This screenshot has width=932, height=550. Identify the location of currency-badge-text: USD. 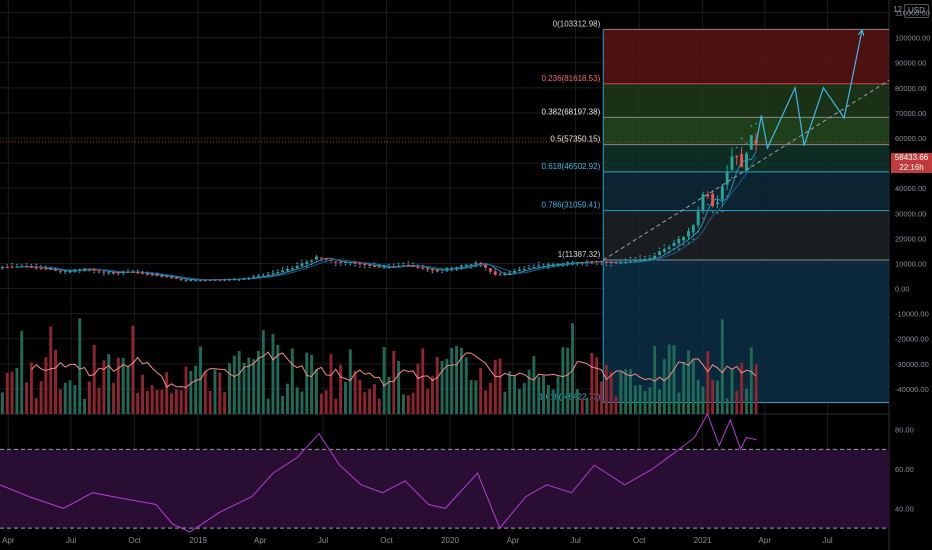
(916, 10).